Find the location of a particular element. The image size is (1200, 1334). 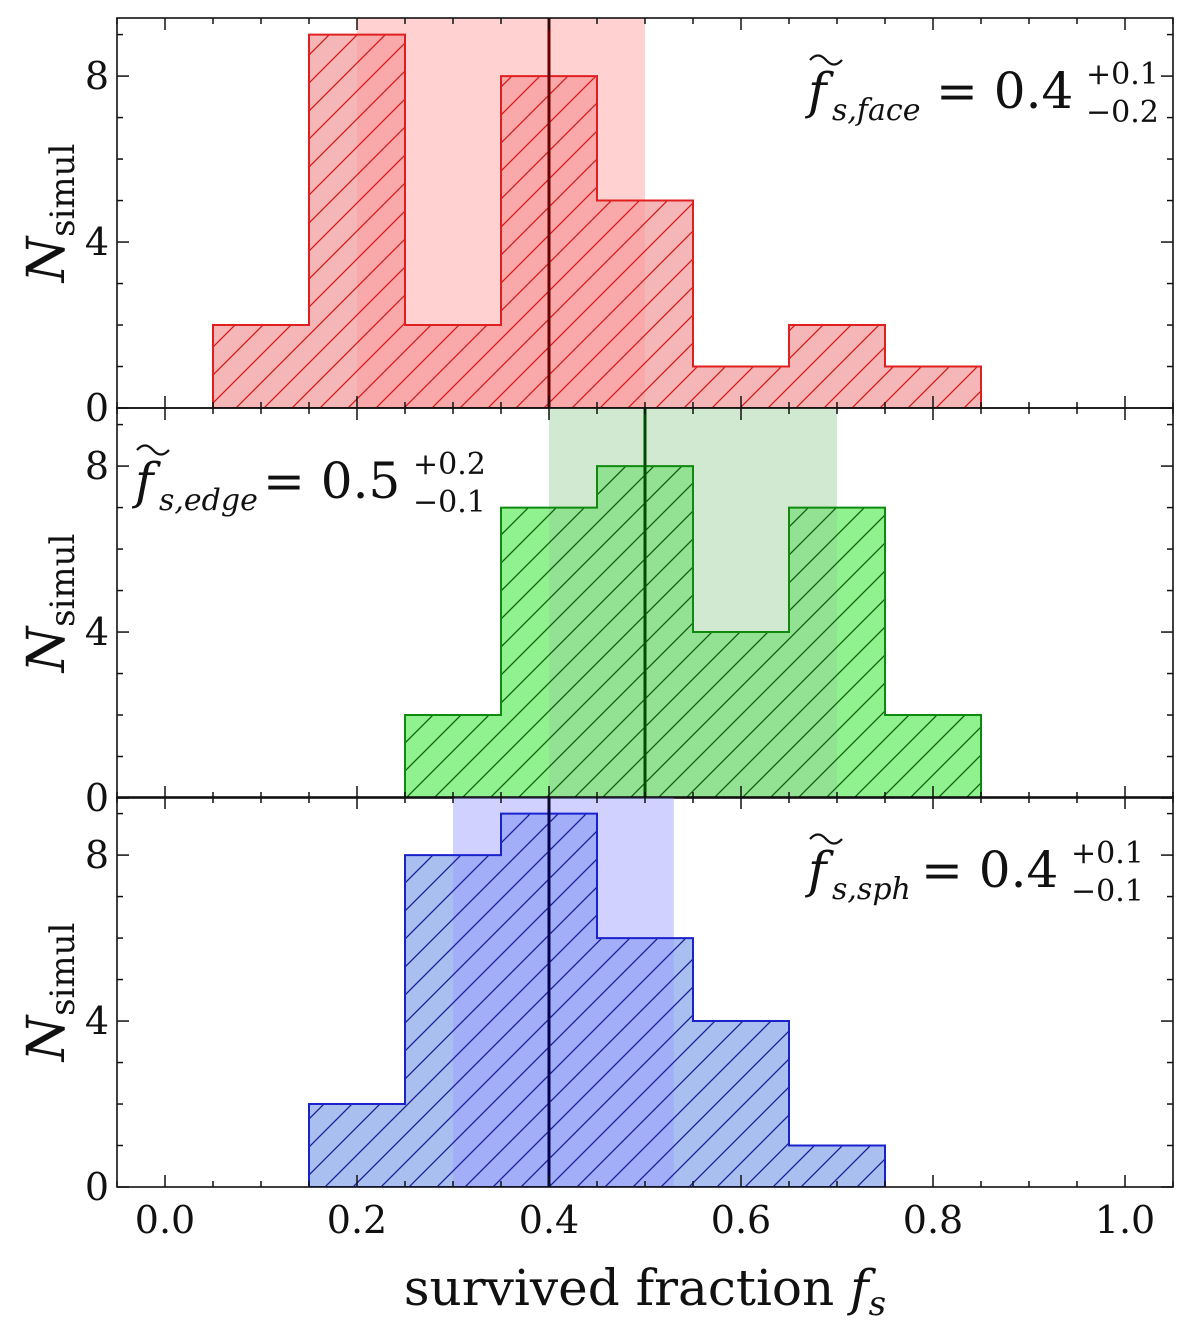

x-tick-label: 0.8 is located at coordinates (933, 1220).